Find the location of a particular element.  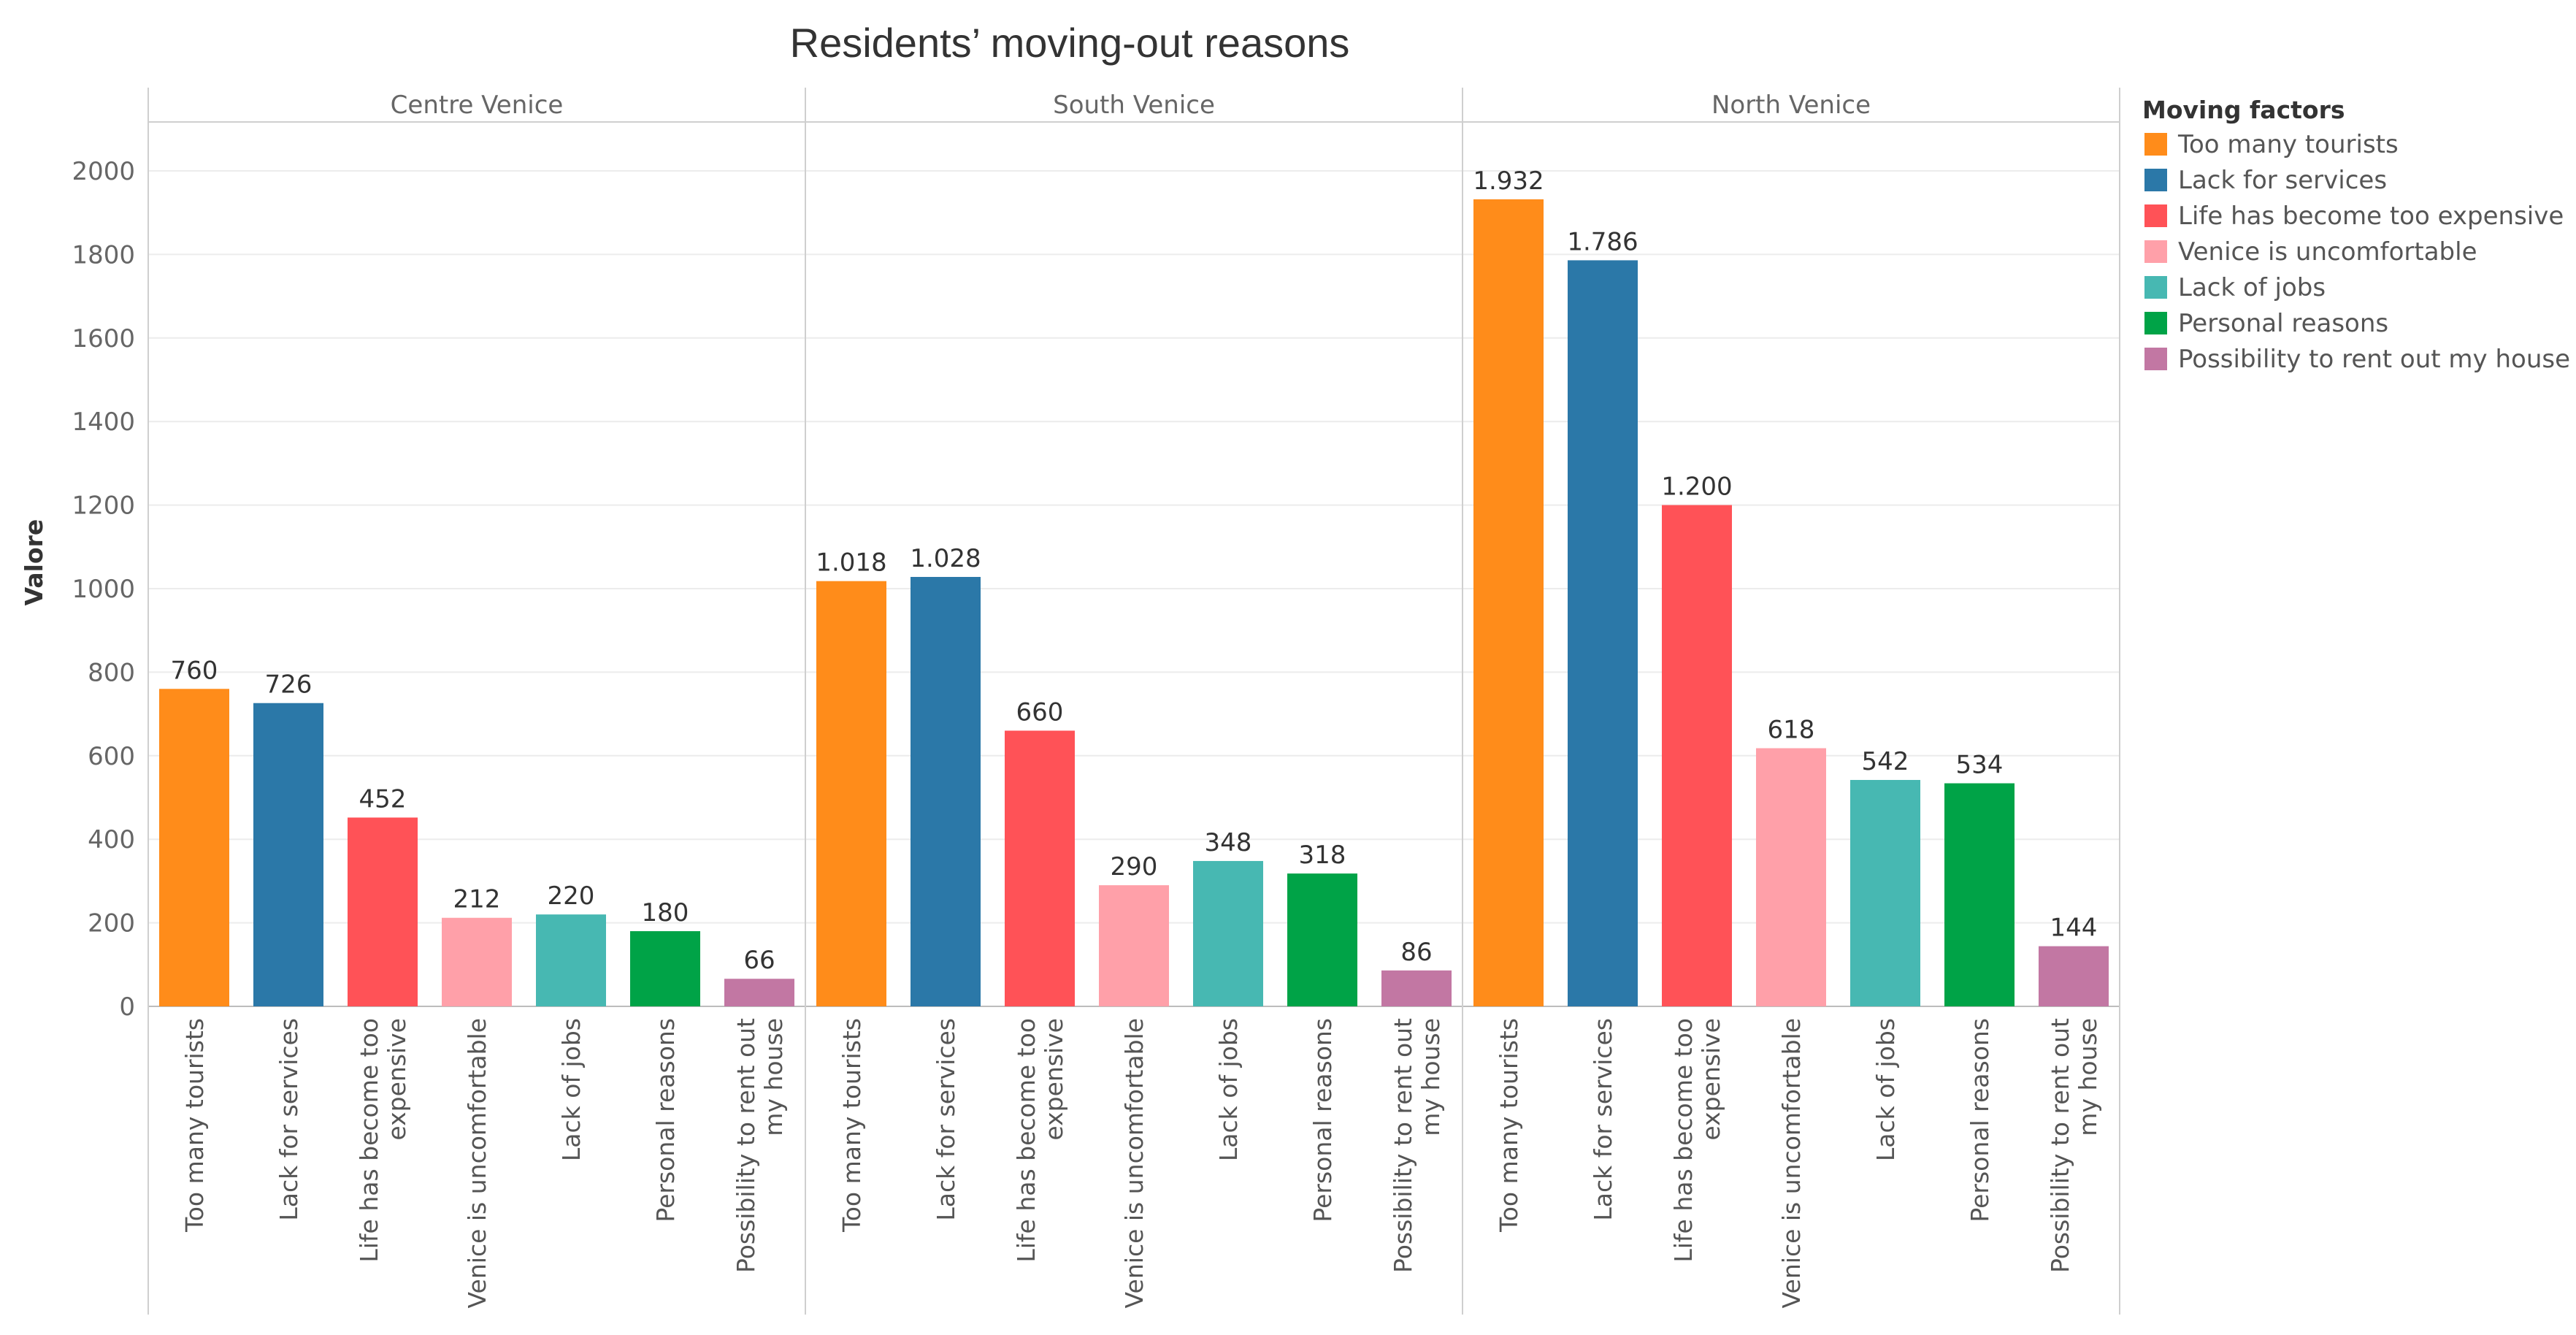

y-tick-label: 800 is located at coordinates (111, 672).